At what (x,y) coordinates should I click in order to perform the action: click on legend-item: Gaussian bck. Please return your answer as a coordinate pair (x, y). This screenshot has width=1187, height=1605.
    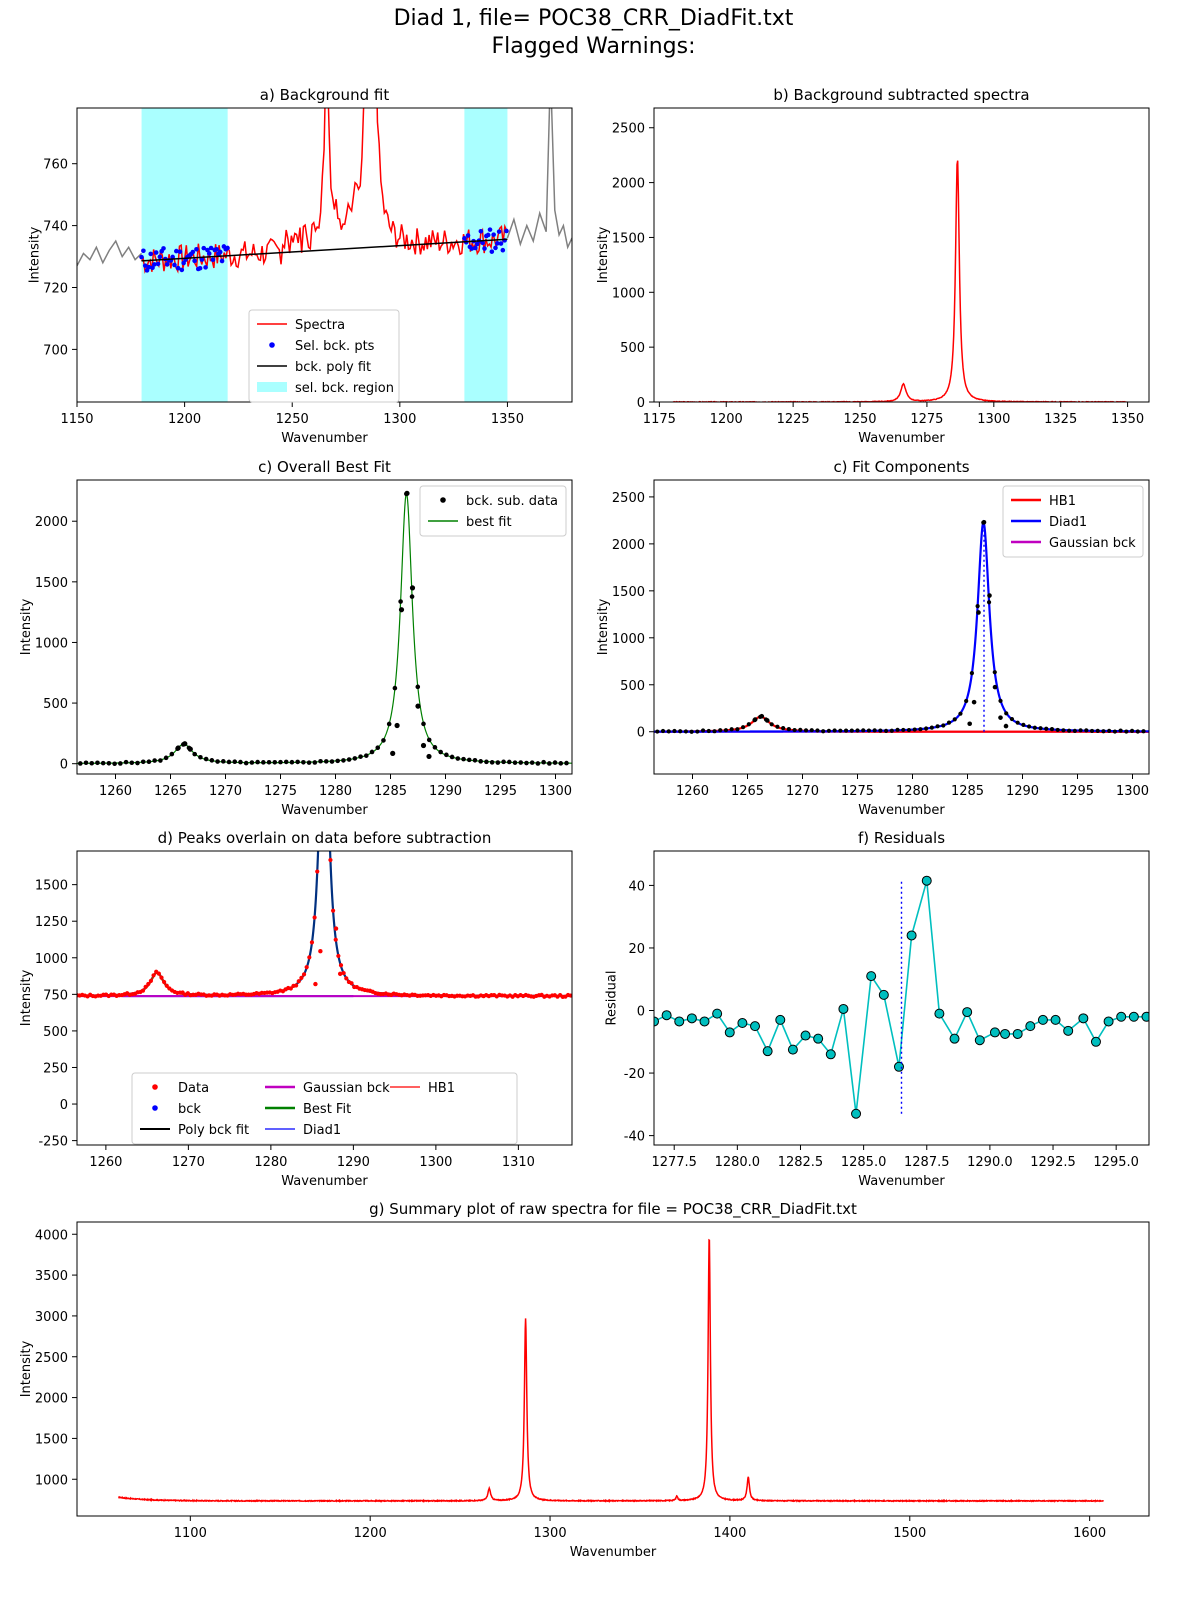
    Looking at the image, I should click on (327, 1088).